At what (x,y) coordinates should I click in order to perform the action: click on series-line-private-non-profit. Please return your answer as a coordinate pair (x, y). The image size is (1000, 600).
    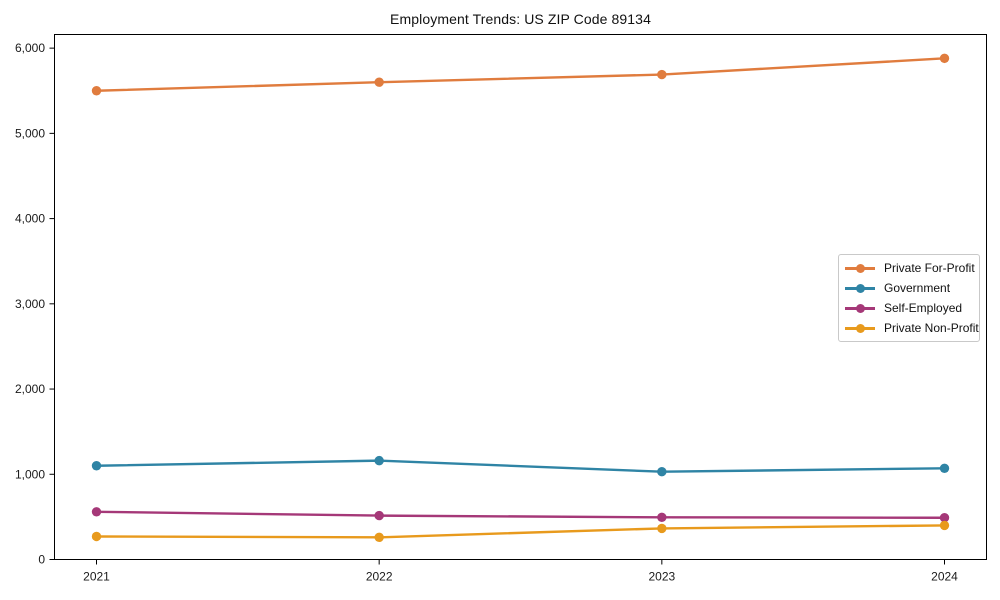
    Looking at the image, I should click on (520, 531).